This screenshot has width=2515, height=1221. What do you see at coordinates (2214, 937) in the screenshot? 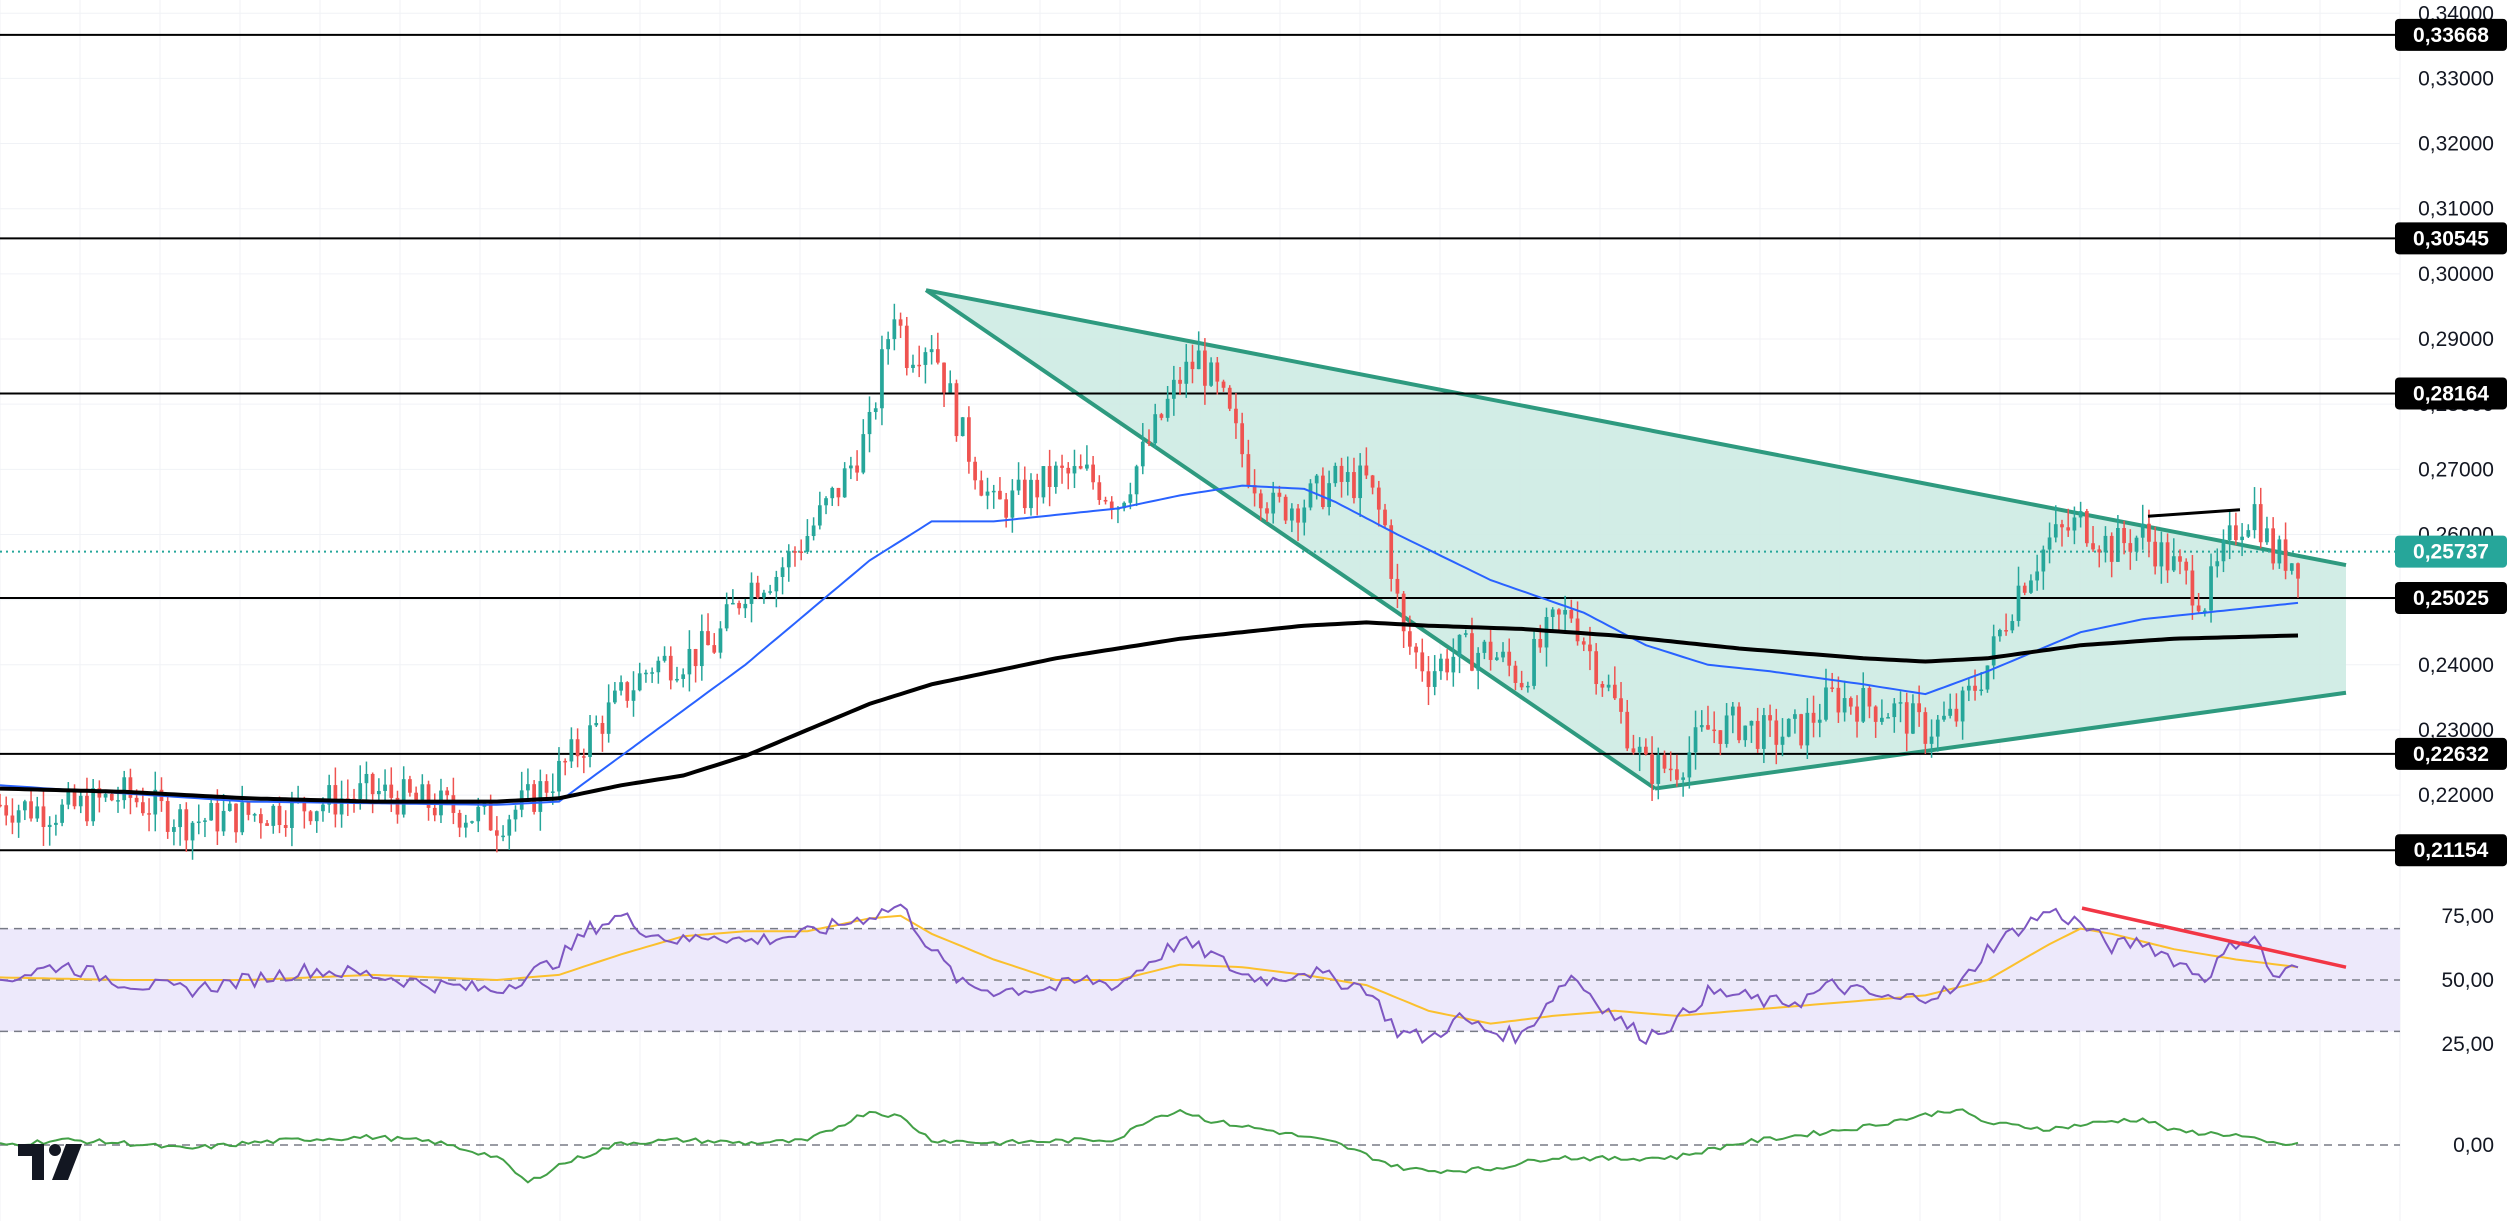
I see `rsi-trendline` at bounding box center [2214, 937].